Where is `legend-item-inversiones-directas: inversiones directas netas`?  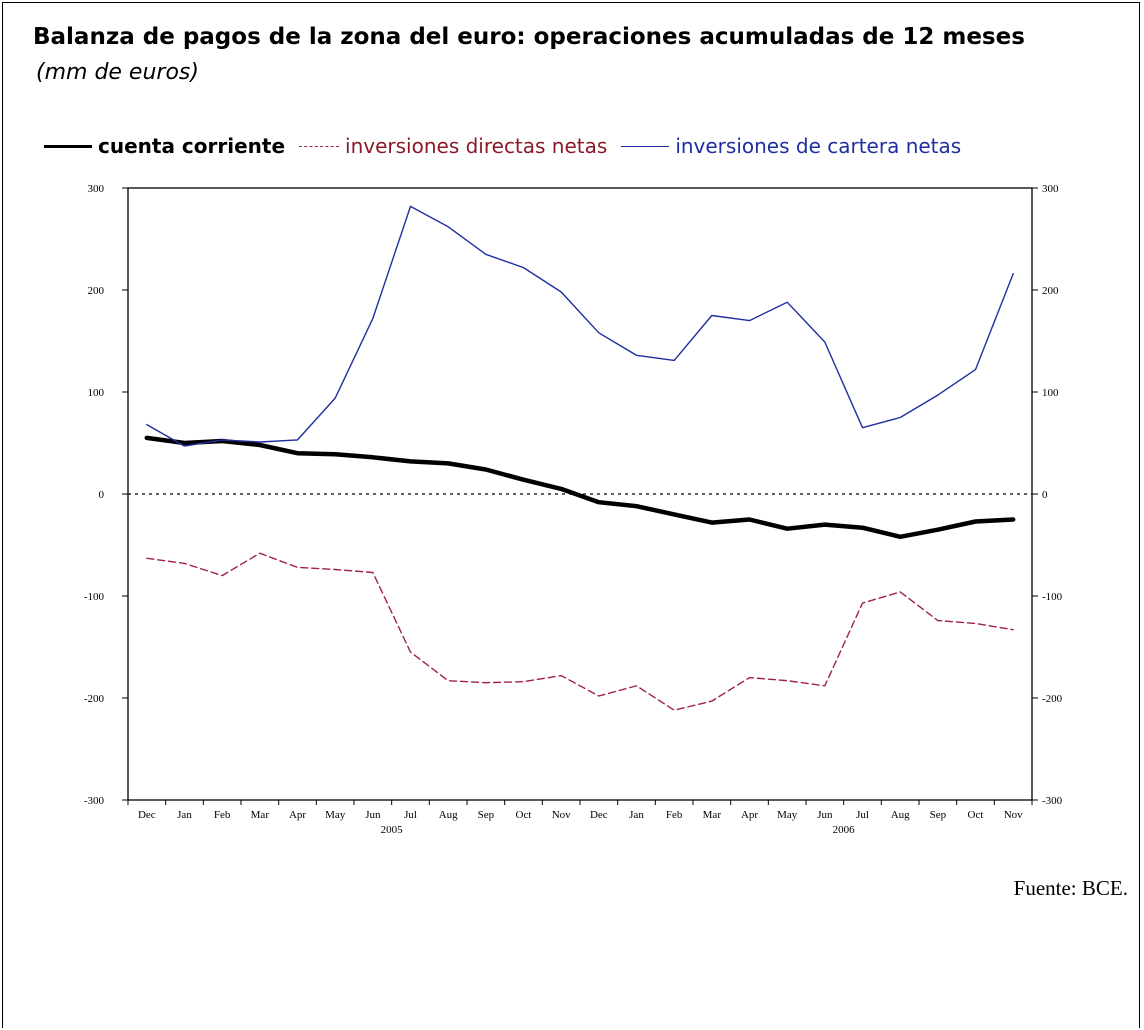 legend-item-inversiones-directas: inversiones directas netas is located at coordinates (453, 146).